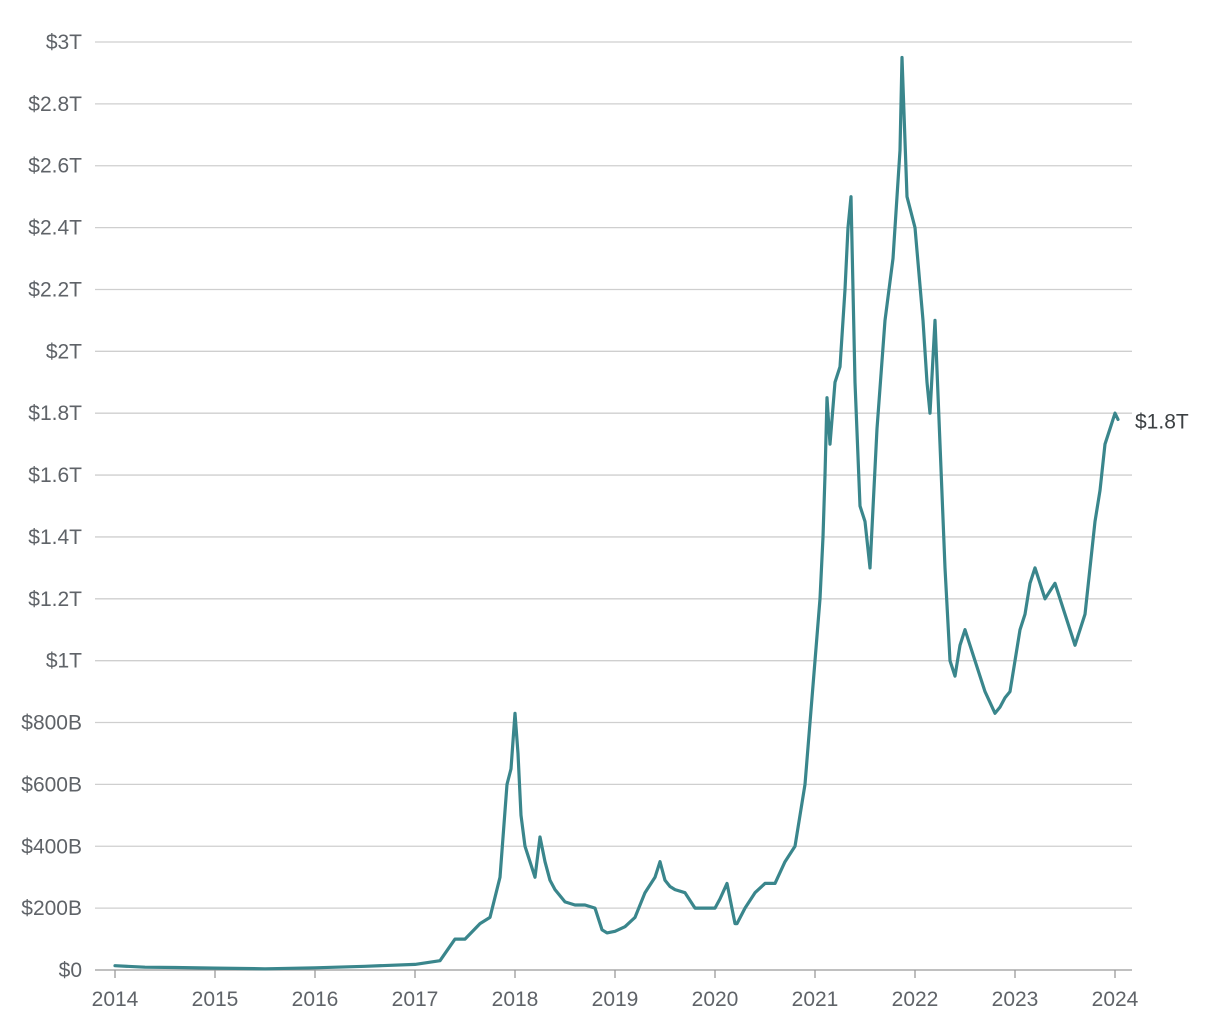  What do you see at coordinates (315, 999) in the screenshot?
I see `x-tick-label: 2016` at bounding box center [315, 999].